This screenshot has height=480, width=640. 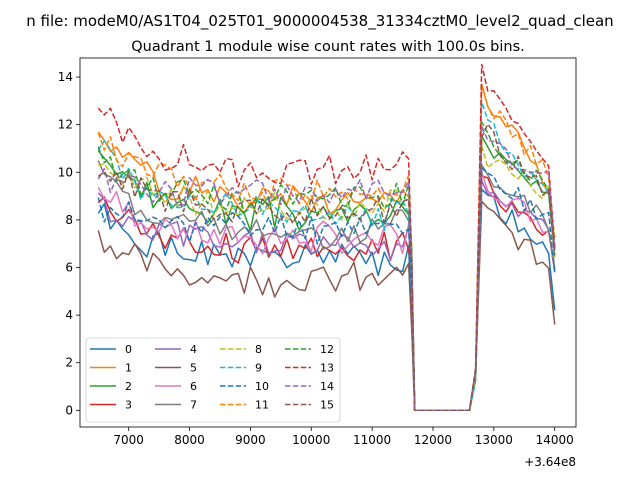 What do you see at coordinates (327, 405) in the screenshot?
I see `legend-label-15: 15` at bounding box center [327, 405].